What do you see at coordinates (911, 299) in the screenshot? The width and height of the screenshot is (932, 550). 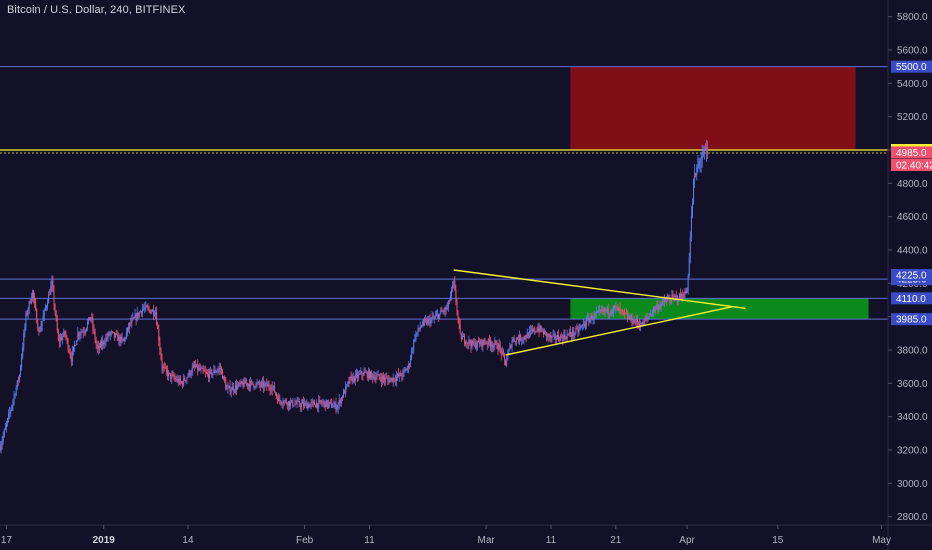 I see `price-tag-label: 4110.0` at bounding box center [911, 299].